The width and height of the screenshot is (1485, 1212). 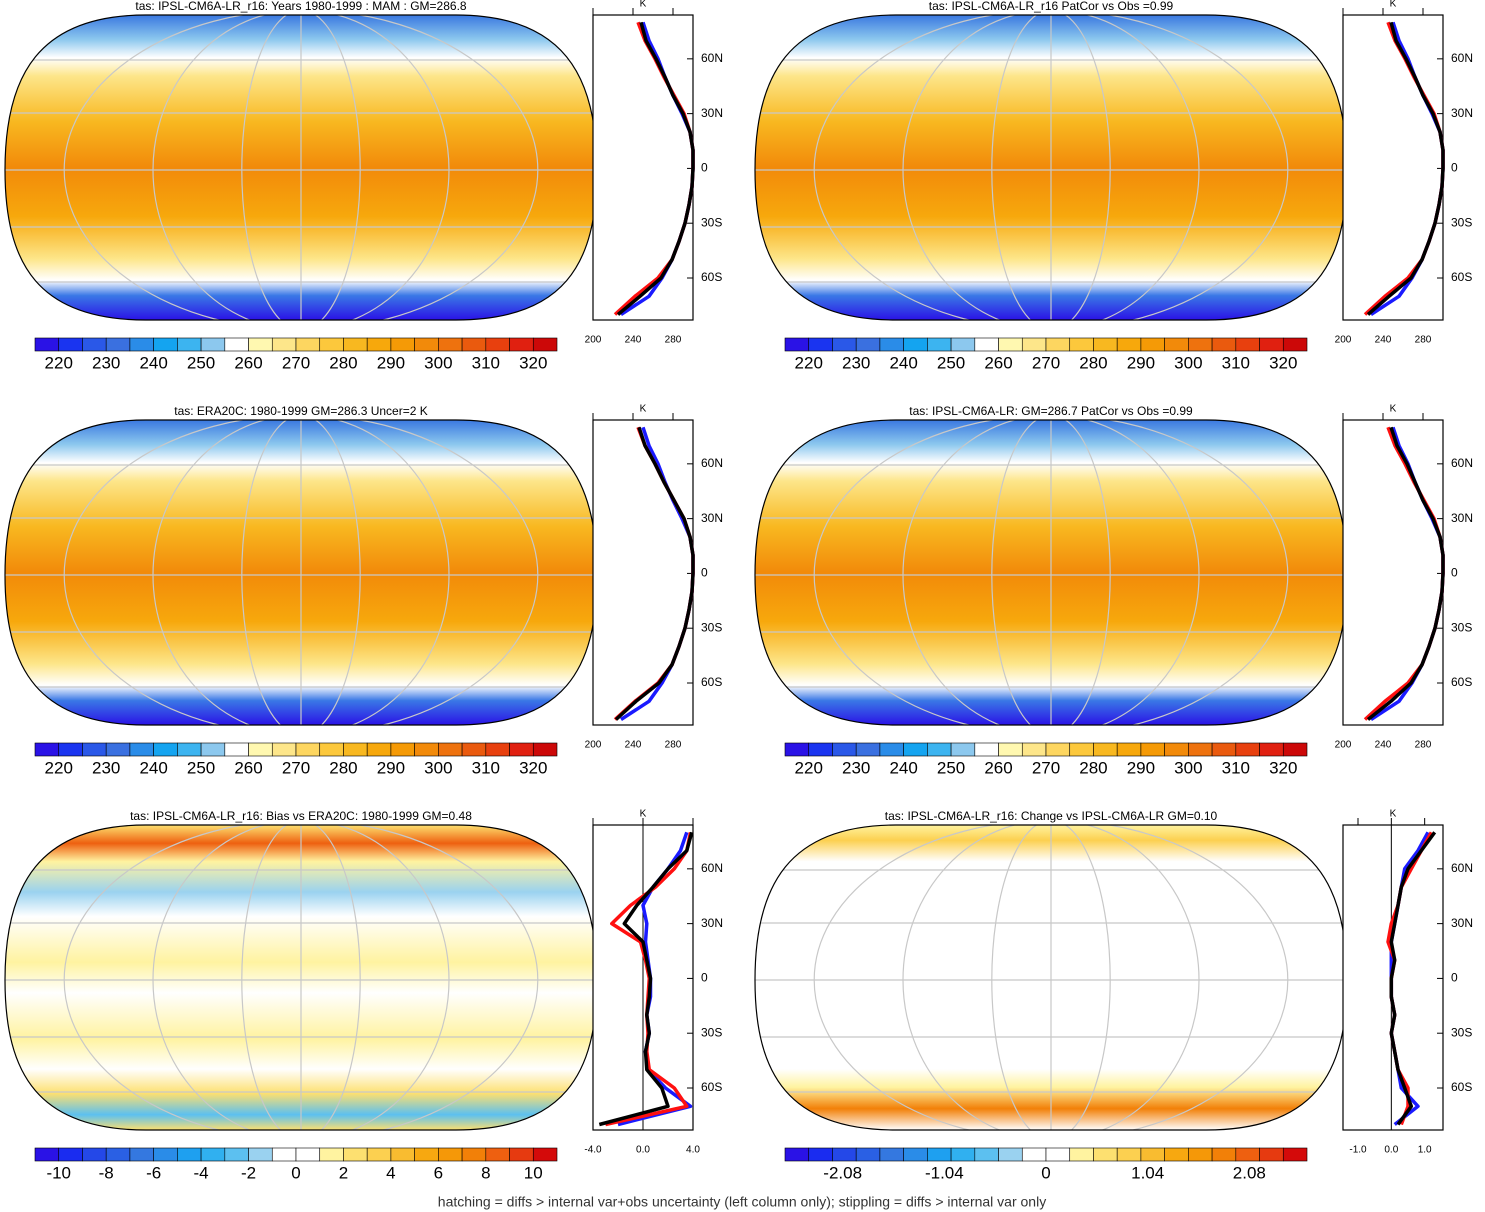 I want to click on colorbar-label: 10, so click(x=533, y=1172).